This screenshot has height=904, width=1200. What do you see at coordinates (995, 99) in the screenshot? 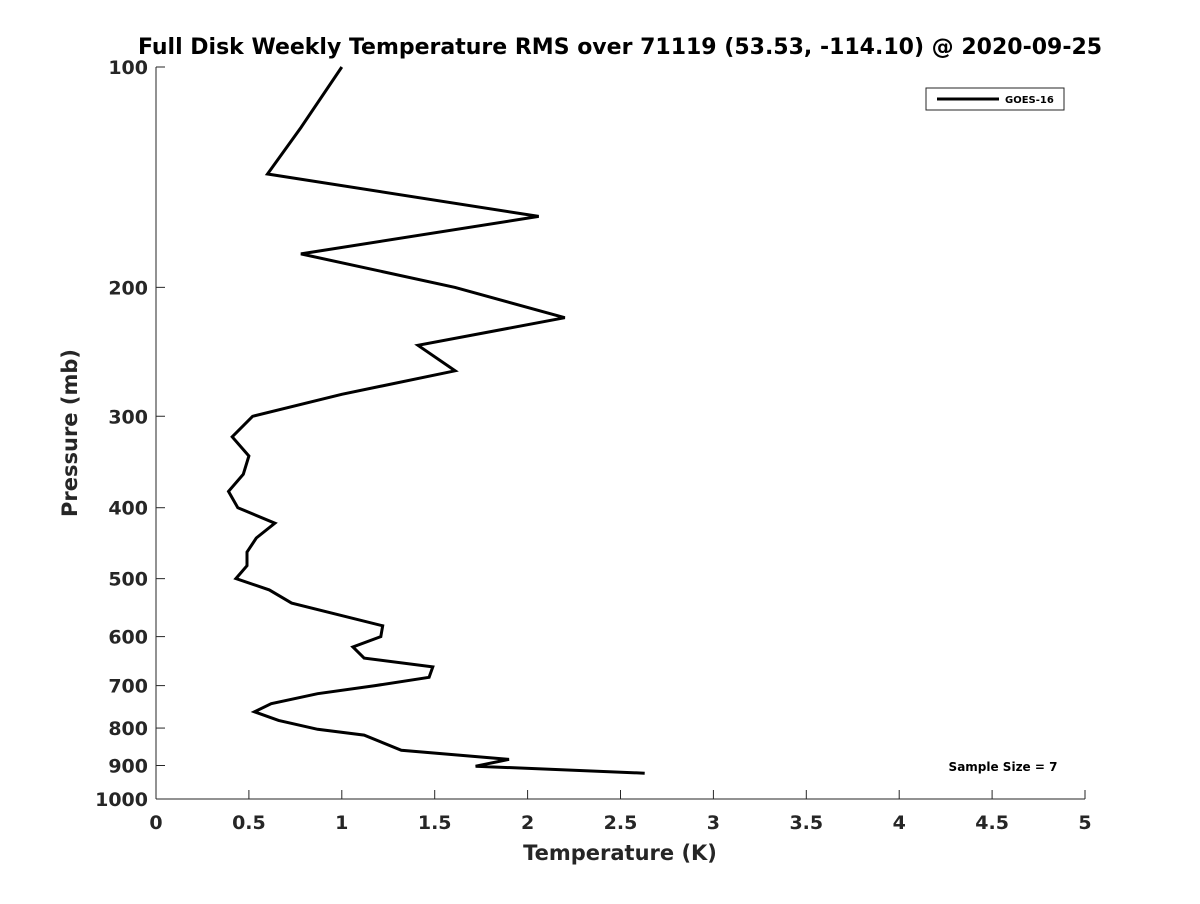
I see `legend: GOES-16` at bounding box center [995, 99].